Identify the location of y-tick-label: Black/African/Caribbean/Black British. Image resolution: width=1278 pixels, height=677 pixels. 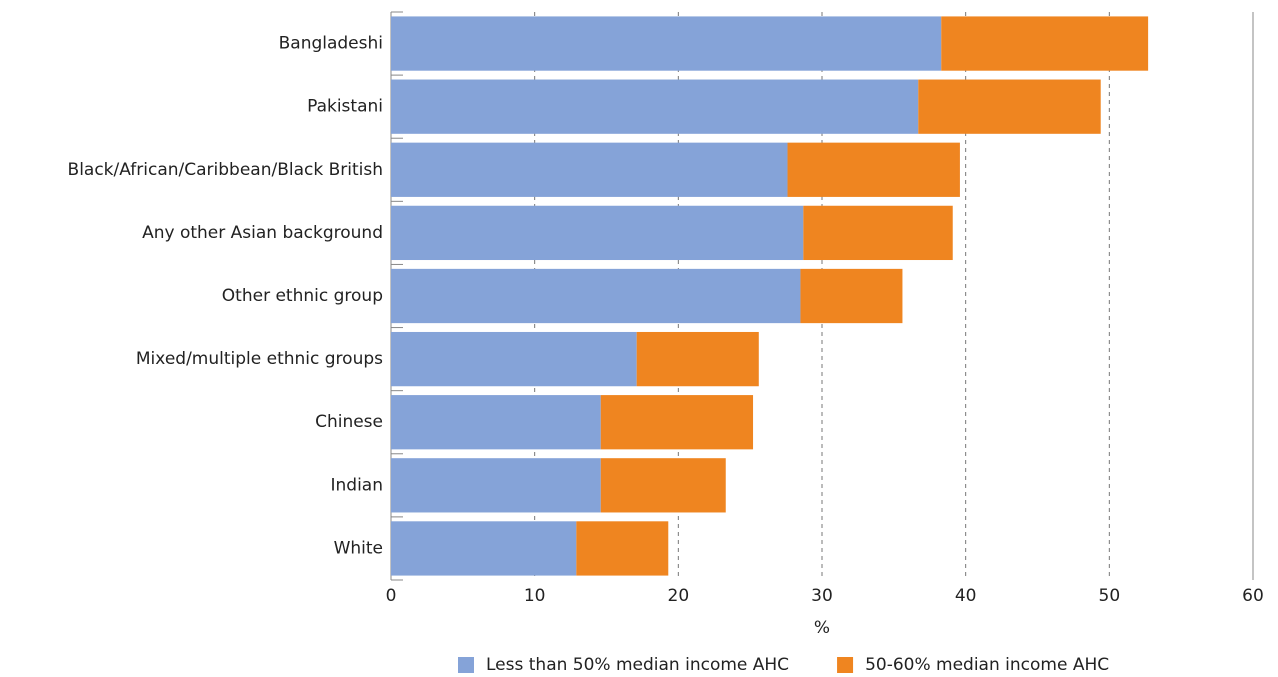
(225, 170).